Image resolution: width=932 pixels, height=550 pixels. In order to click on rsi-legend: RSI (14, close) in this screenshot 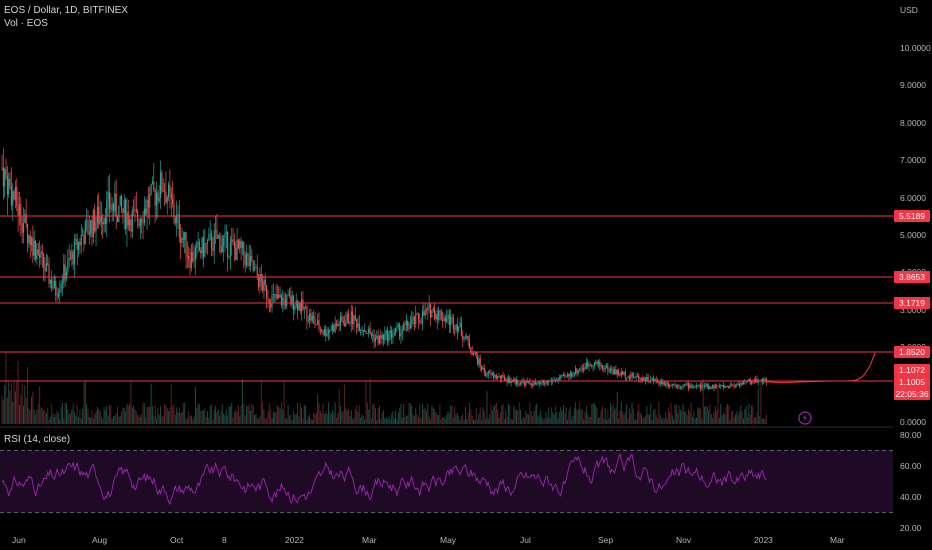, I will do `click(37, 439)`.